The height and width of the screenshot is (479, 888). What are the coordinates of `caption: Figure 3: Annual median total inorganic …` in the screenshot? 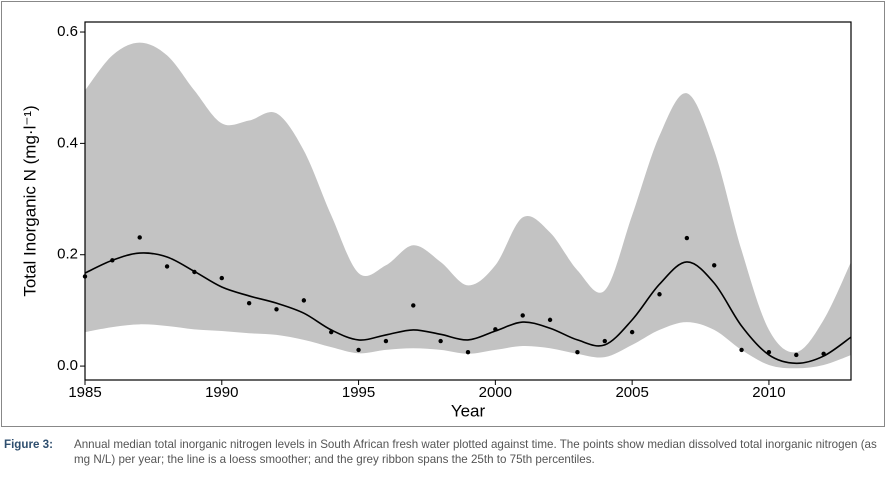 It's located at (444, 452).